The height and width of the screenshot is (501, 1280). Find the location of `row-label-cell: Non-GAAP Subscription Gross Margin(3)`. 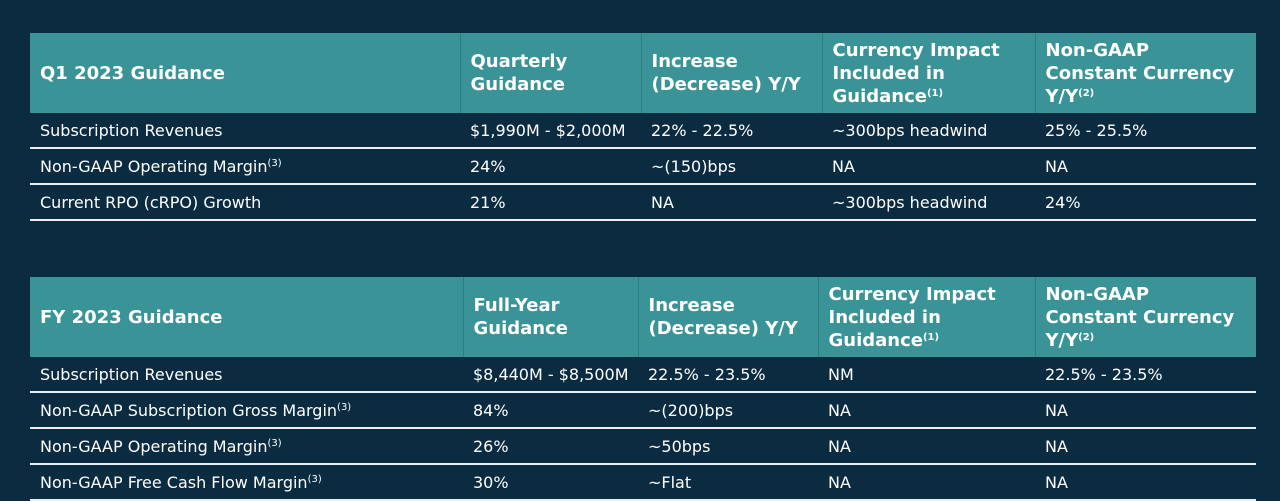

row-label-cell: Non-GAAP Subscription Gross Margin(3) is located at coordinates (246, 410).